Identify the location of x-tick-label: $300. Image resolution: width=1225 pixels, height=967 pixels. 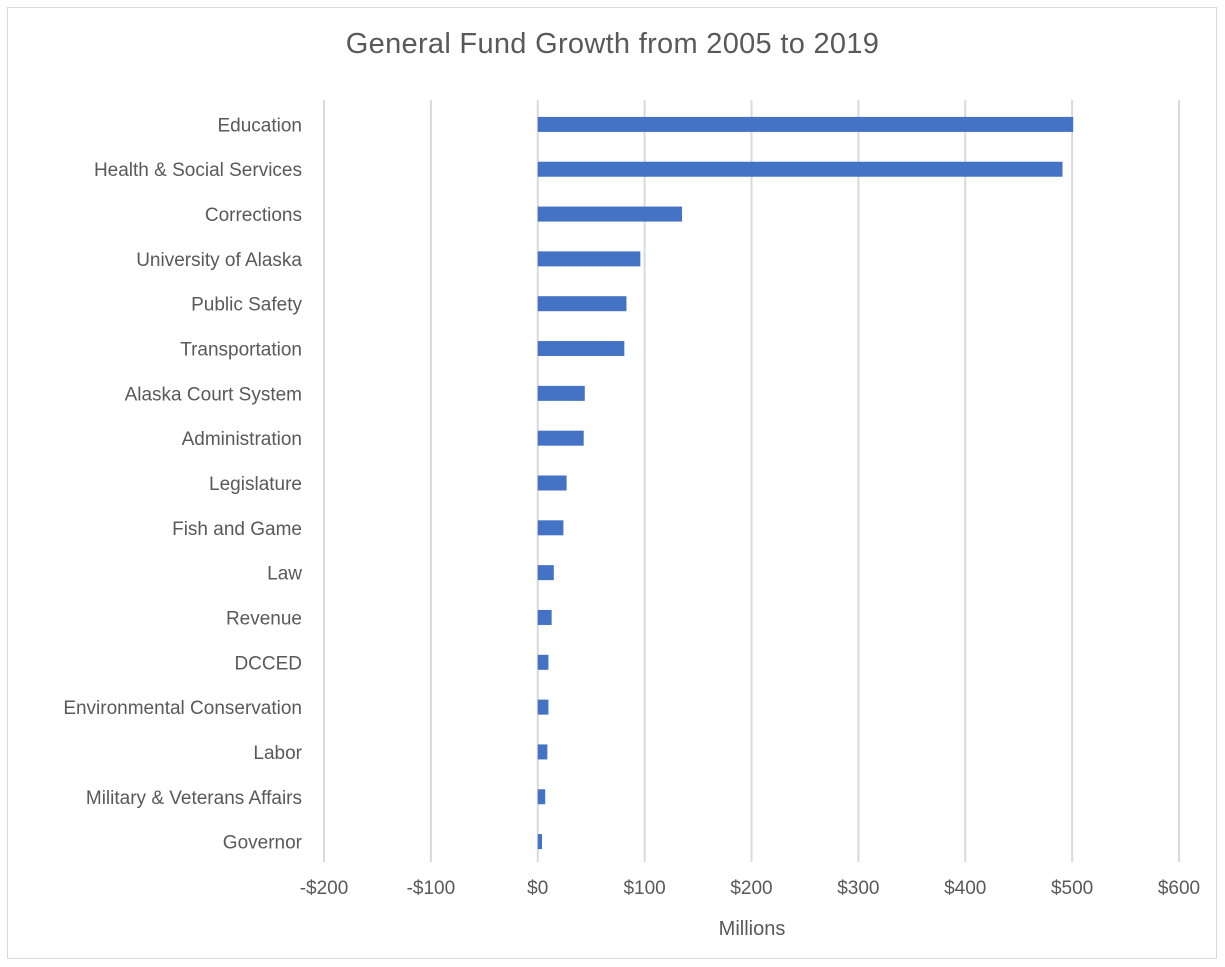
(858, 888).